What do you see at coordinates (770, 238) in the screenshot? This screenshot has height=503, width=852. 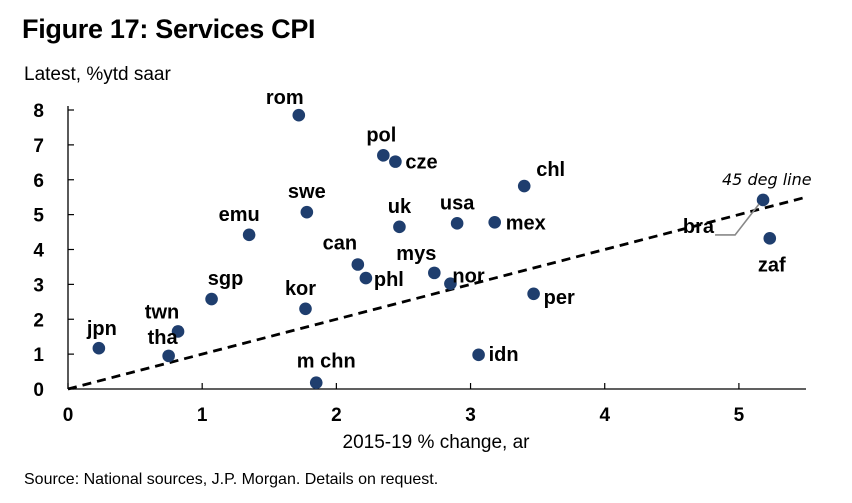 I see `point-zaf` at bounding box center [770, 238].